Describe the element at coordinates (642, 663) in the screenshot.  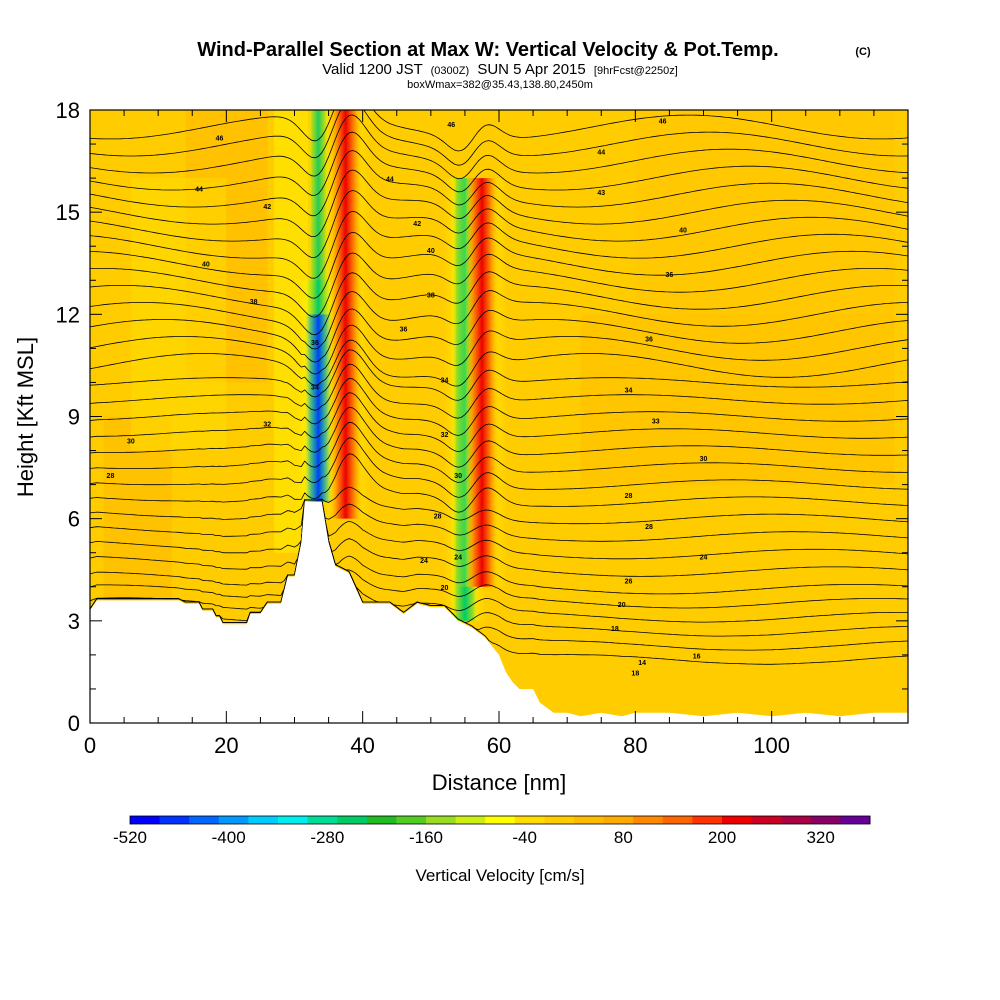
I see `contour-label: 14` at that location.